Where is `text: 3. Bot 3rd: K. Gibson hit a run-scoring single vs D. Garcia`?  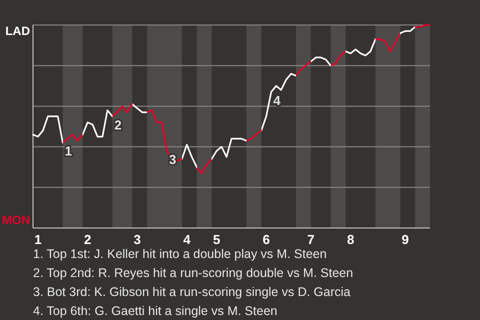
text: 3. Bot 3rd: K. Gibson hit a run-scoring single vs D. Garcia is located at coordinates (192, 292).